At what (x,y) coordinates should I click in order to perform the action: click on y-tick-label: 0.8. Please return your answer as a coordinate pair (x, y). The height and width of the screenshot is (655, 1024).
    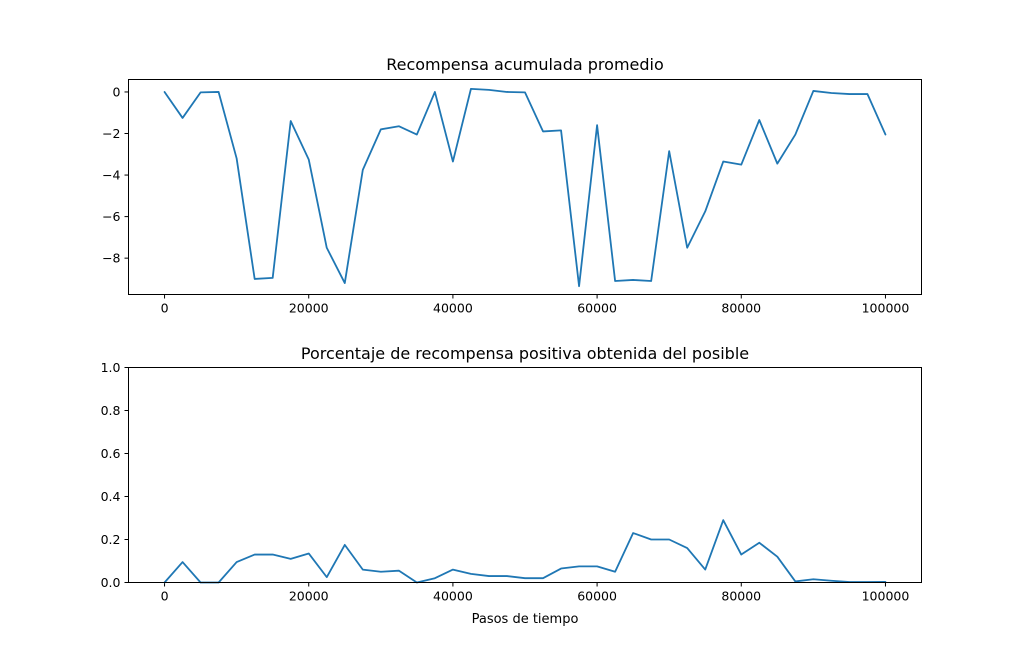
    Looking at the image, I should click on (111, 410).